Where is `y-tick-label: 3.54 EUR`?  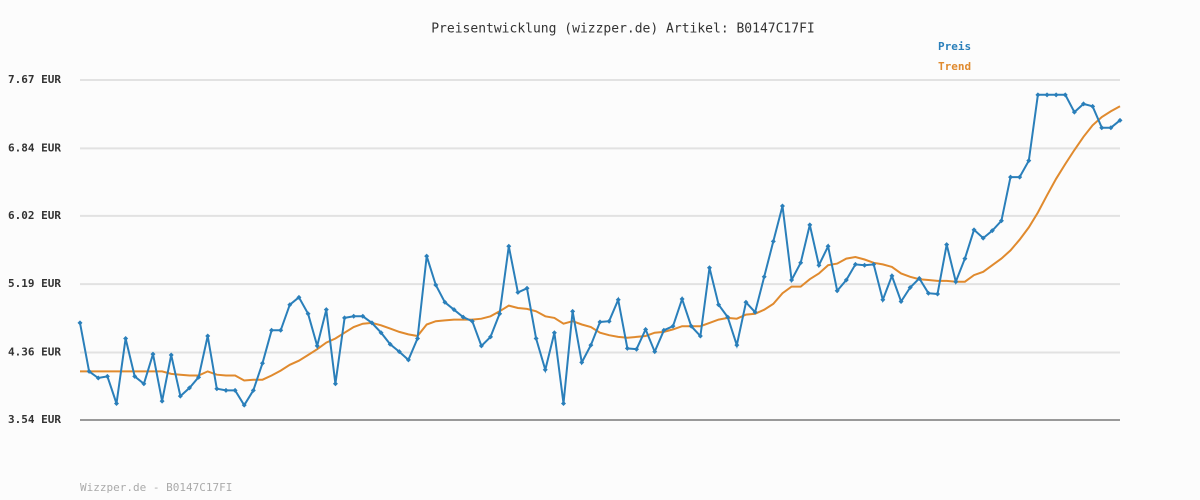
y-tick-label: 3.54 EUR is located at coordinates (34, 419).